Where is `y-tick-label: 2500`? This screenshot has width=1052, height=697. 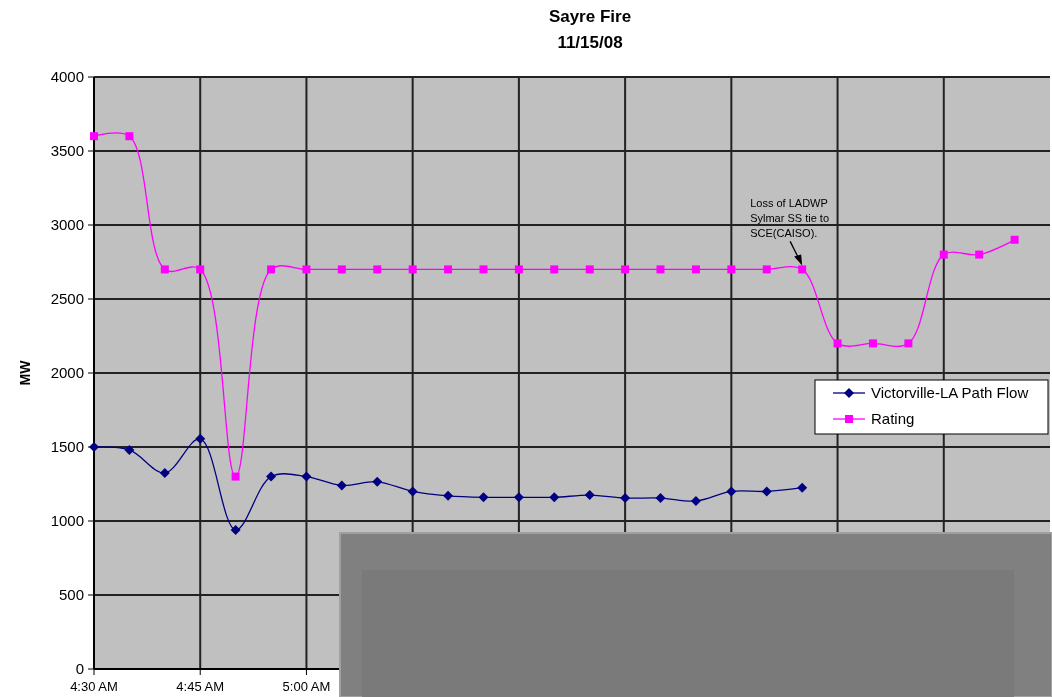
y-tick-label: 2500 is located at coordinates (67, 299).